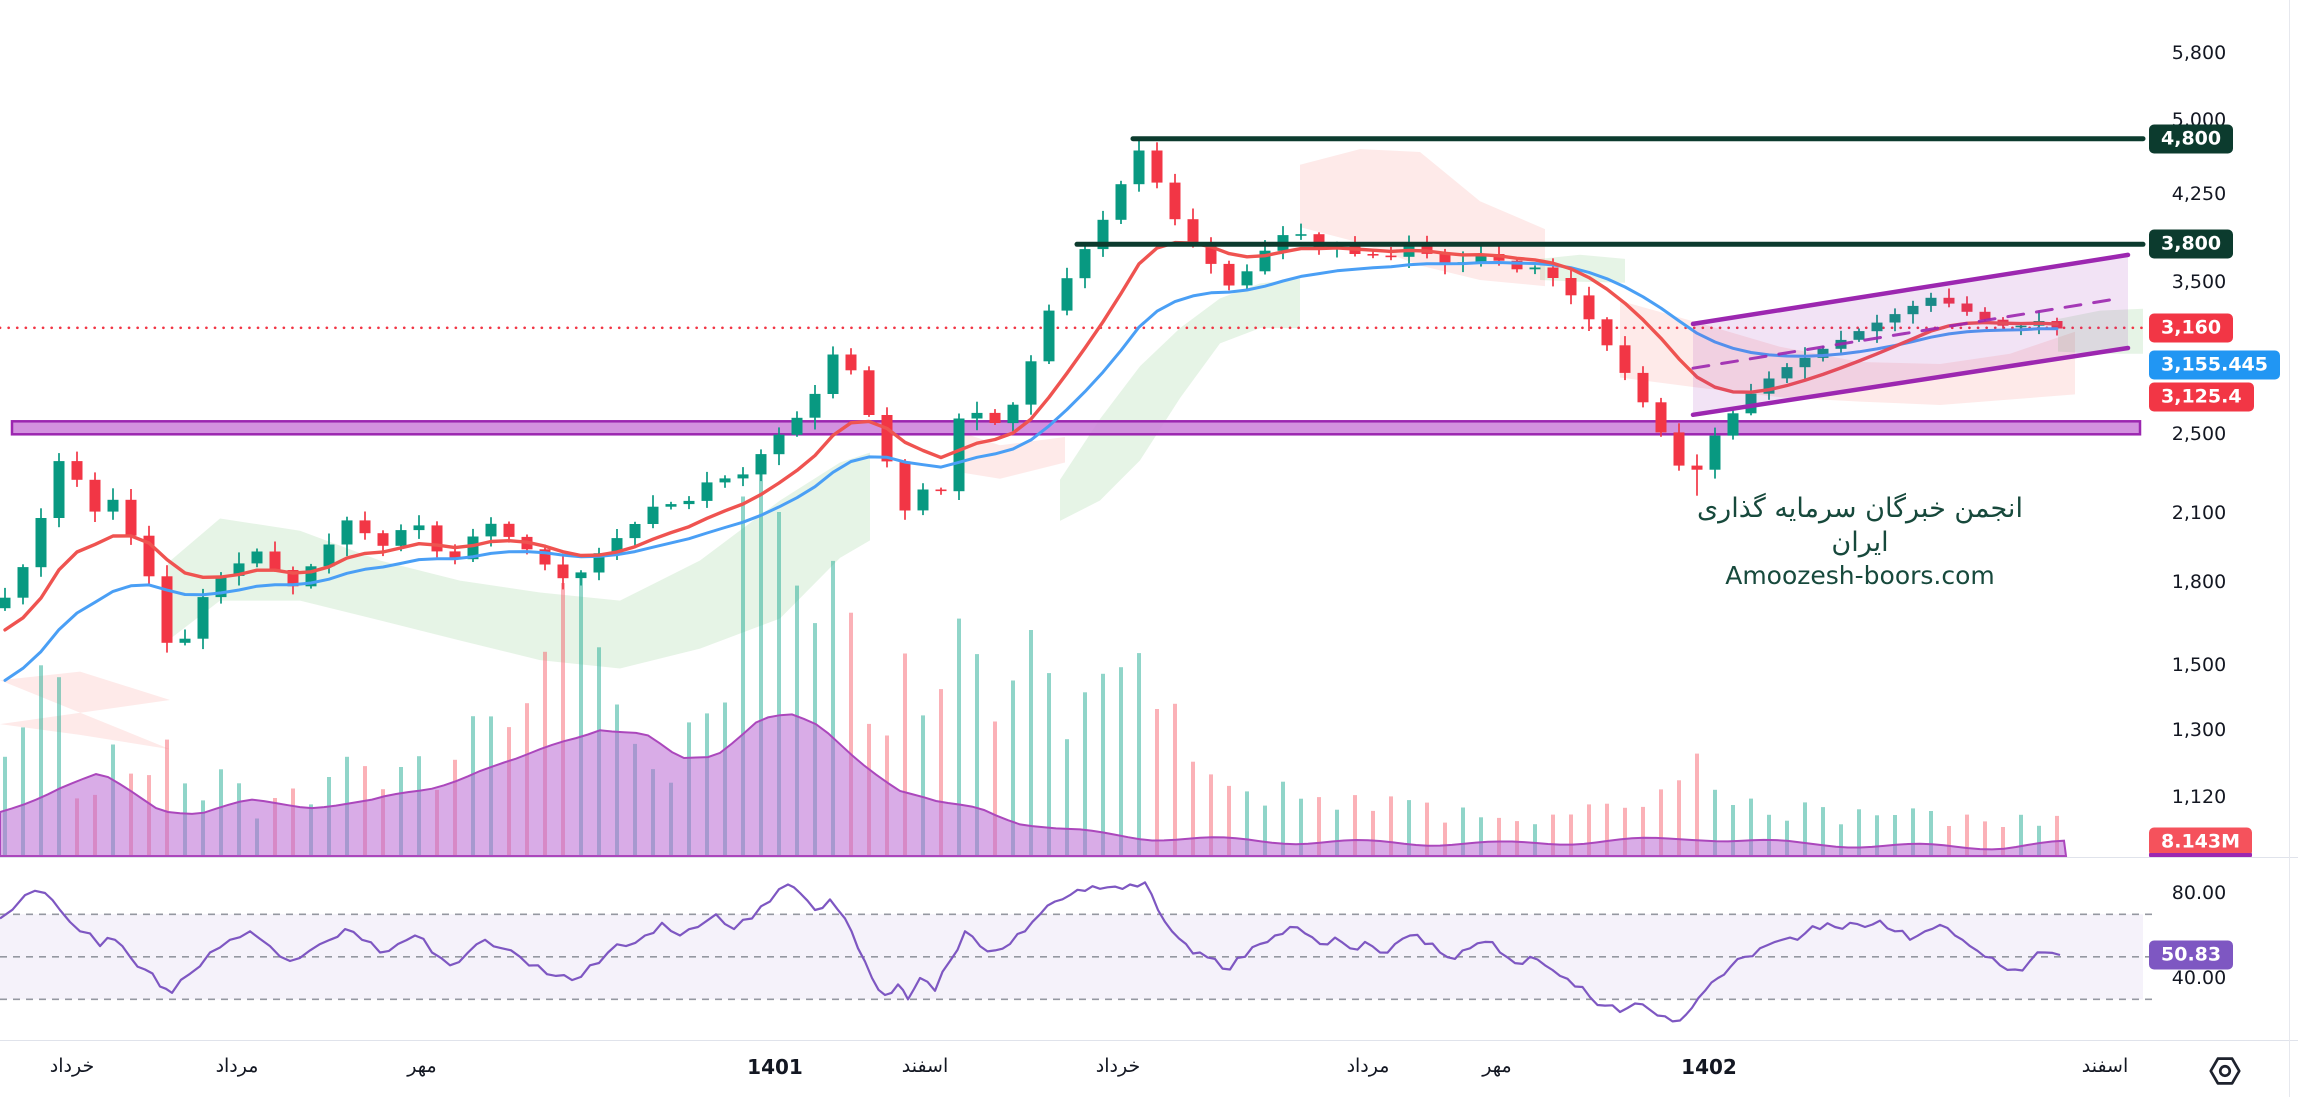  What do you see at coordinates (2201, 397) in the screenshot?
I see `price-badge-last-3125: 3,125.4` at bounding box center [2201, 397].